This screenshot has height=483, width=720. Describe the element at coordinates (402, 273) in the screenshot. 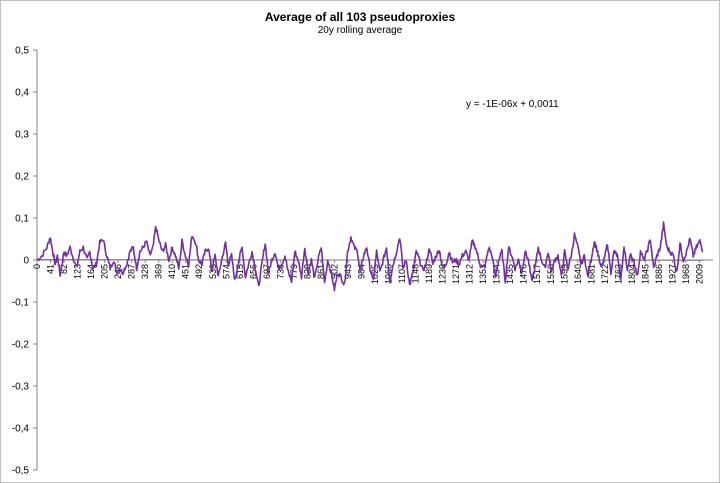

I see `x-tick-label: 1107` at that location.